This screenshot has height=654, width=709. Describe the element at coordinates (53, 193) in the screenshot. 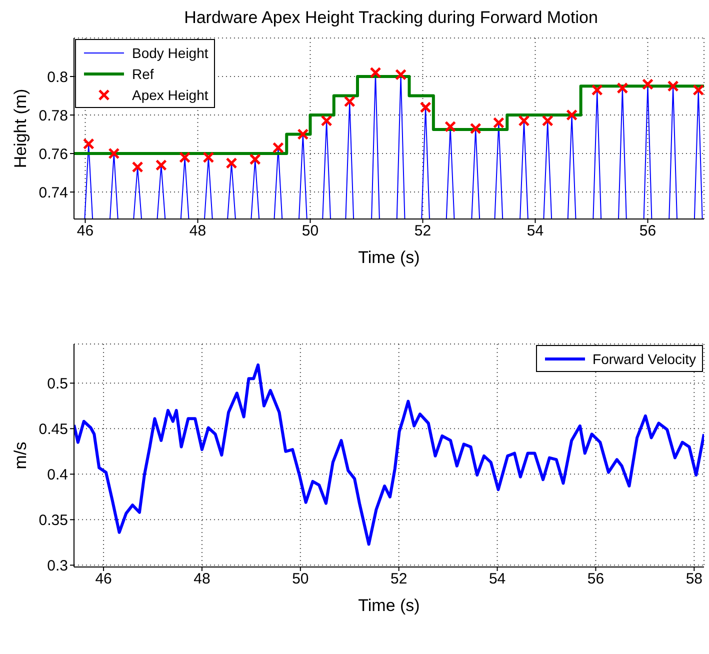

I see `y-tick-label: 0.74` at that location.